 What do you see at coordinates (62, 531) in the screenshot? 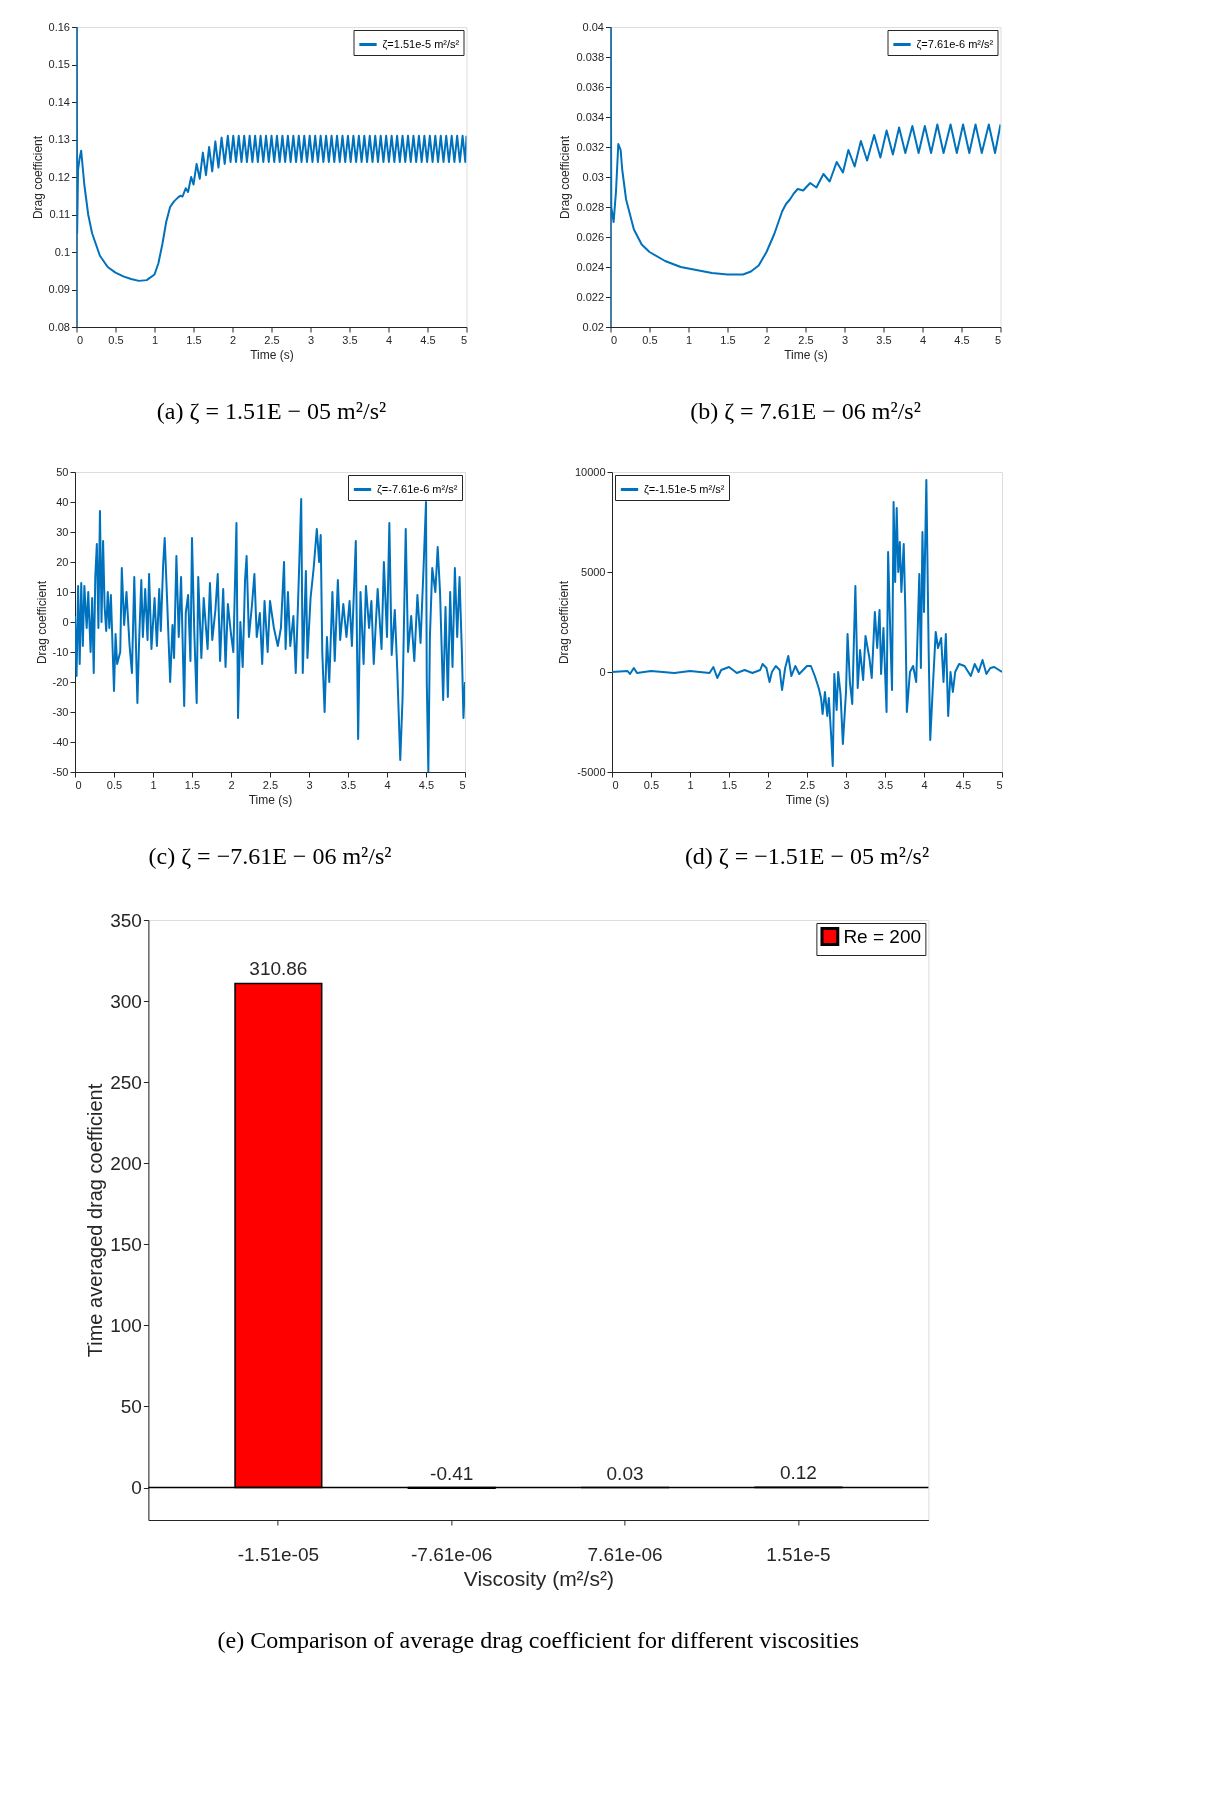
I see `y-tick-label: 30` at bounding box center [62, 531].